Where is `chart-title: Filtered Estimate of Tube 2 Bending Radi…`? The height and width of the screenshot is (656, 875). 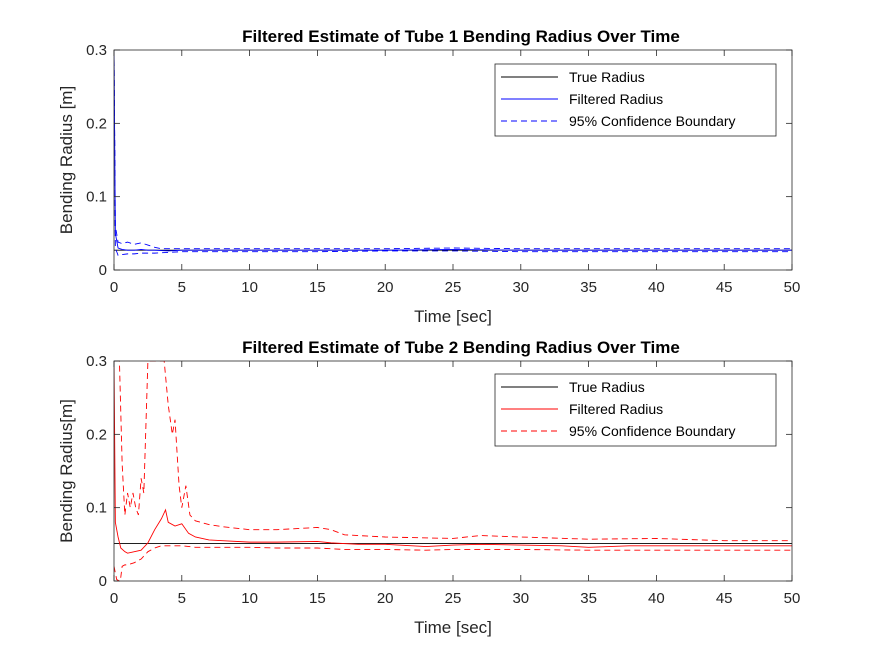 chart-title: Filtered Estimate of Tube 2 Bending Radi… is located at coordinates (461, 347).